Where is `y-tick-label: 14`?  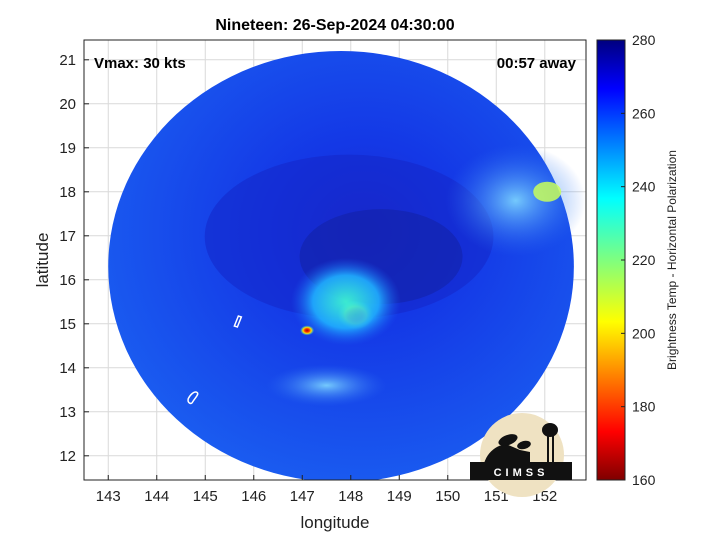
y-tick-label: 14 is located at coordinates (67, 368).